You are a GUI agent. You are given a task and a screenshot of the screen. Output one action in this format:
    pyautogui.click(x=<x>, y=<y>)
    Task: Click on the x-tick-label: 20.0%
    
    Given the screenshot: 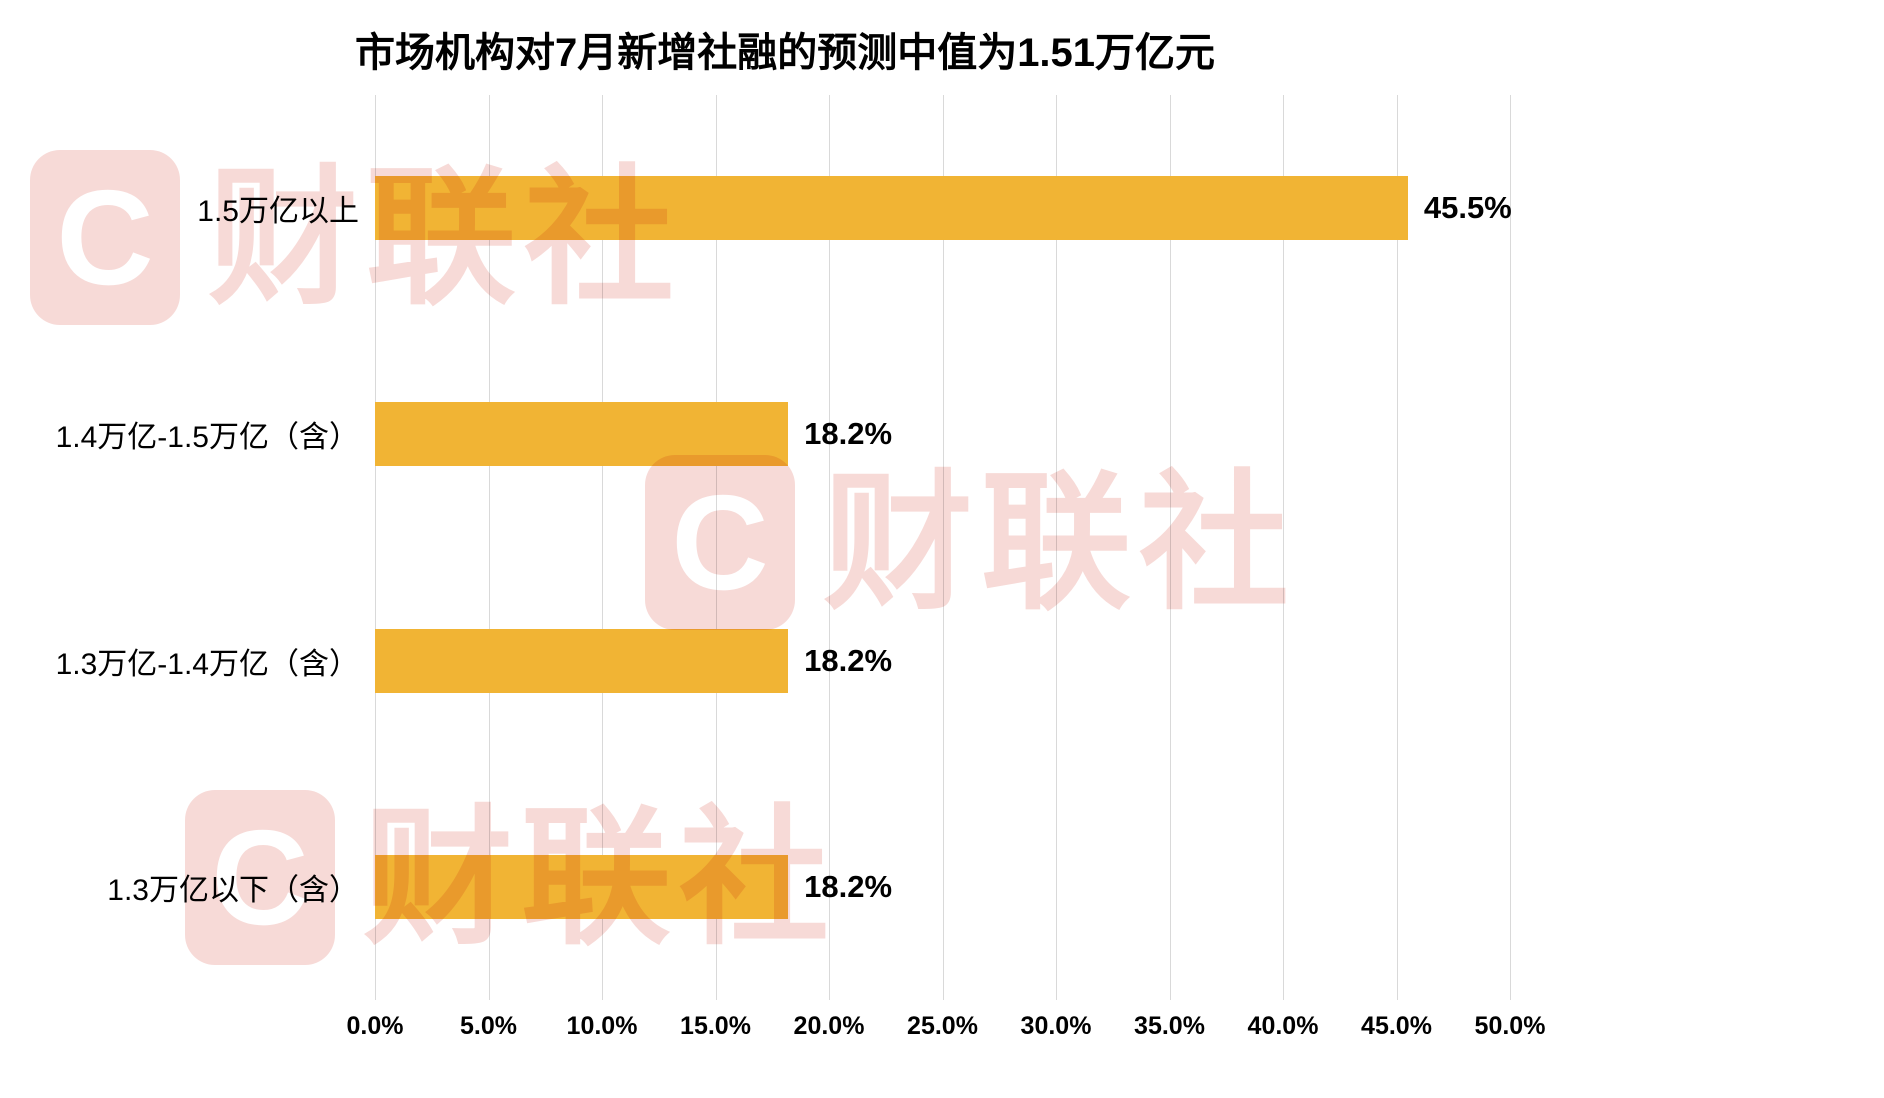 What is the action you would take?
    pyautogui.click(x=829, y=1026)
    